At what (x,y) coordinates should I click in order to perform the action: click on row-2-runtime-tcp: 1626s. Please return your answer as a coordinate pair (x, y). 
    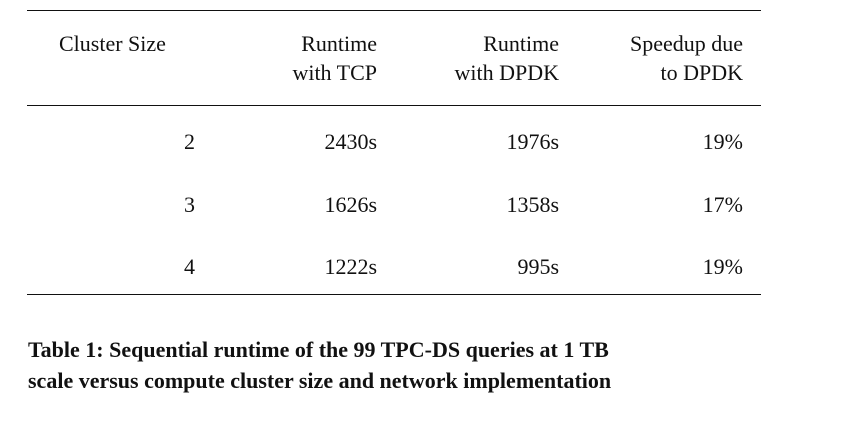
    Looking at the image, I should click on (350, 204).